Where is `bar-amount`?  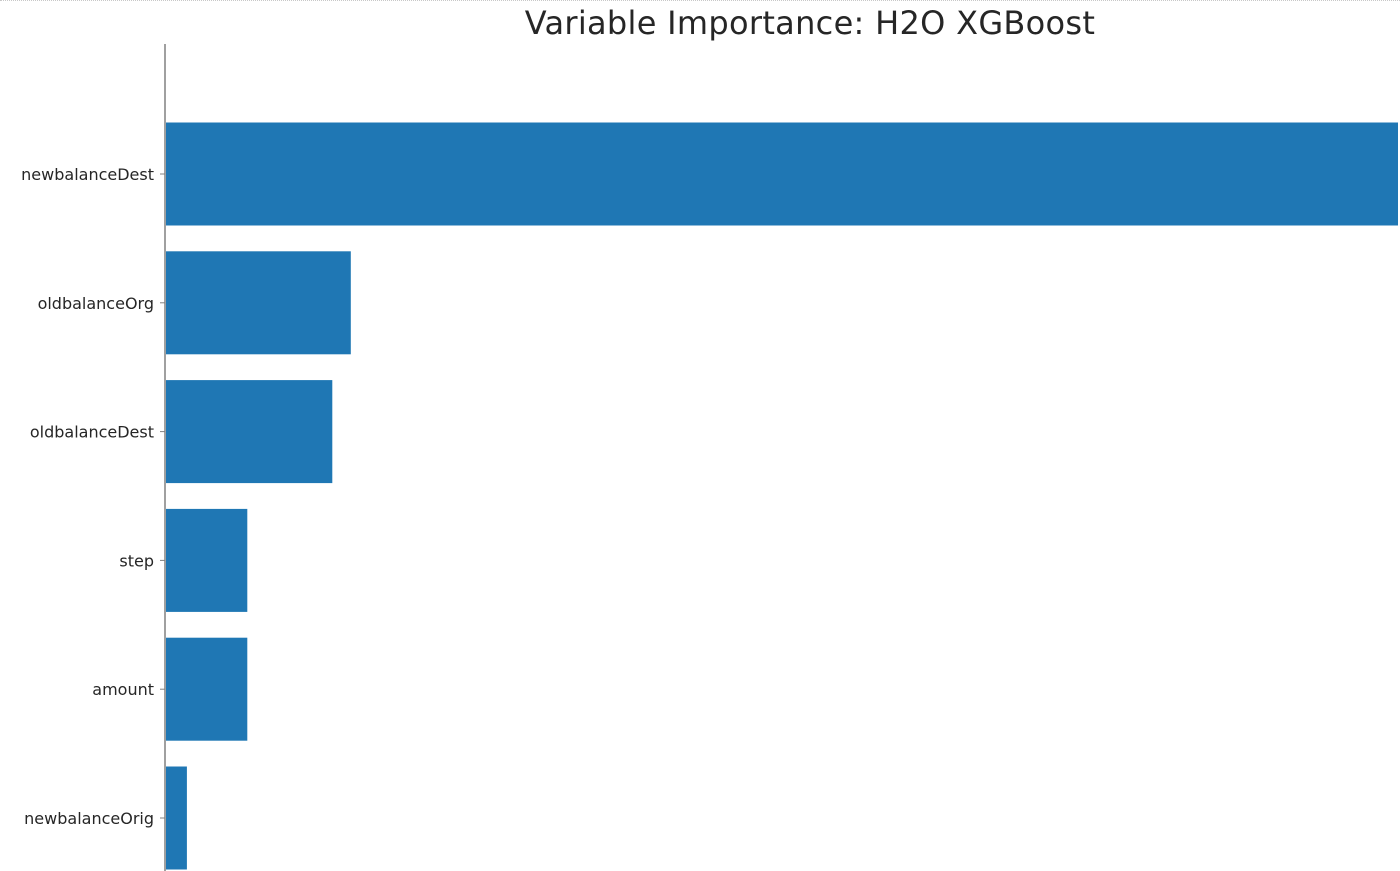
bar-amount is located at coordinates (207, 689).